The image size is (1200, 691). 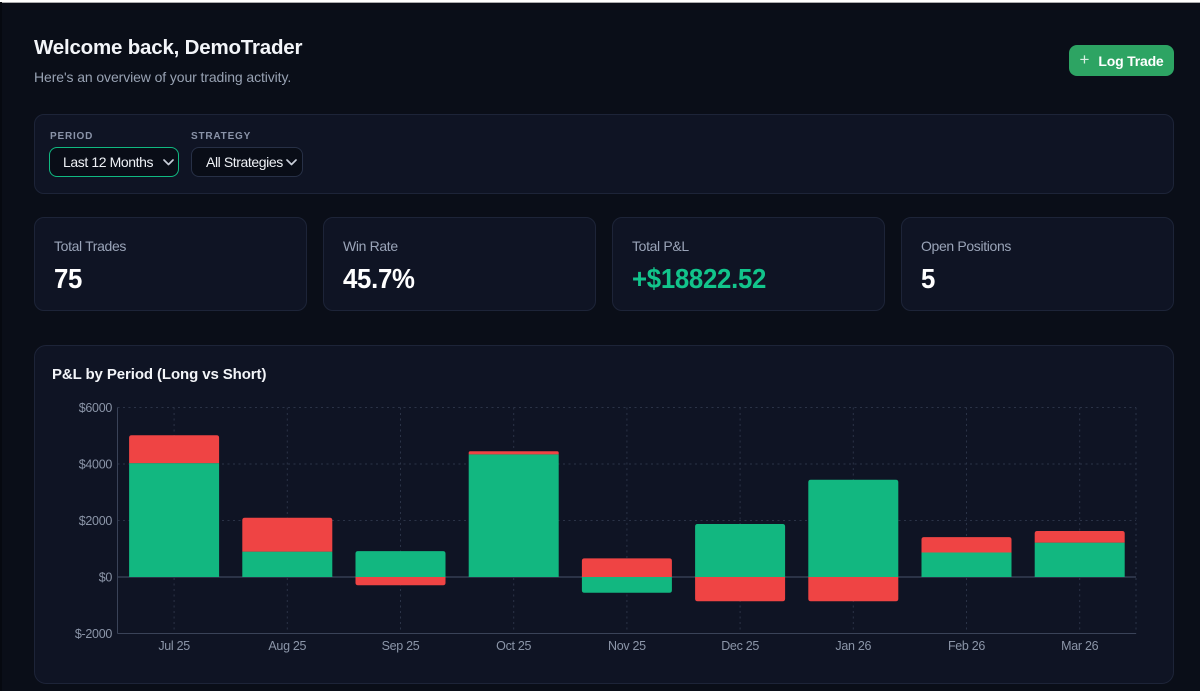 What do you see at coordinates (96, 521) in the screenshot?
I see `svg-text: $2000` at bounding box center [96, 521].